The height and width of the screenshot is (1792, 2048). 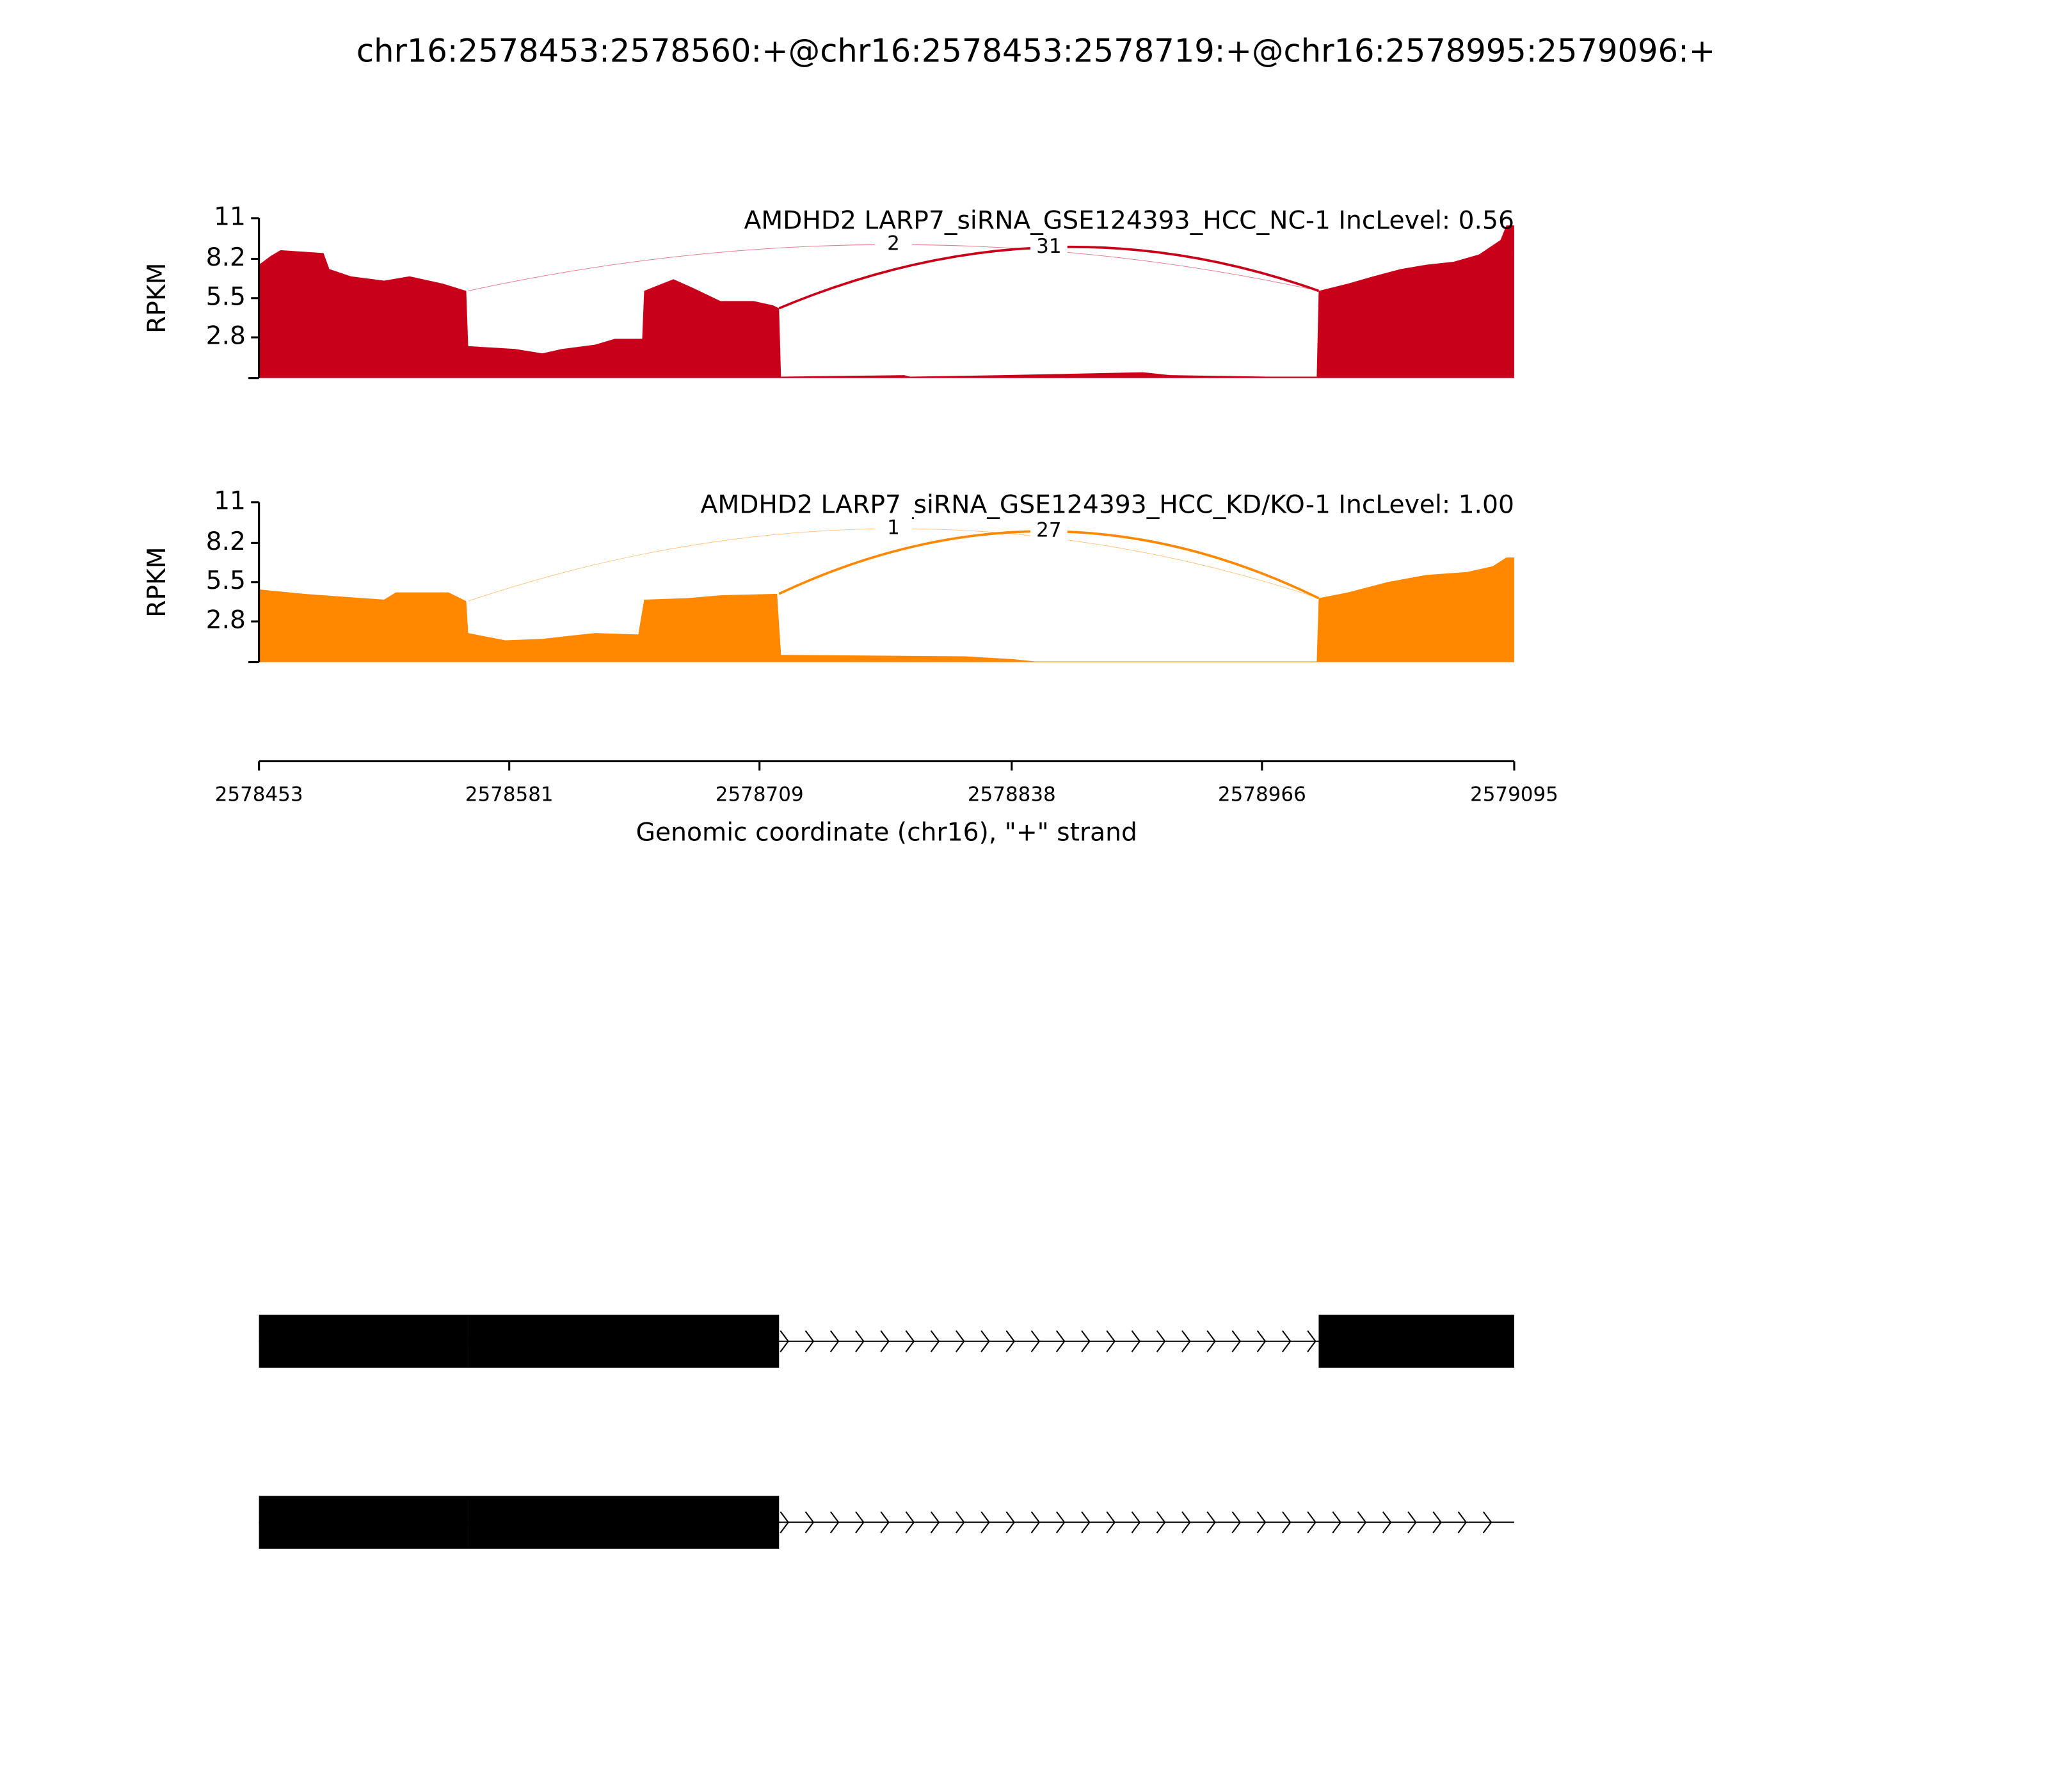 What do you see at coordinates (760, 794) in the screenshot?
I see `x-tick-label: 2578709` at bounding box center [760, 794].